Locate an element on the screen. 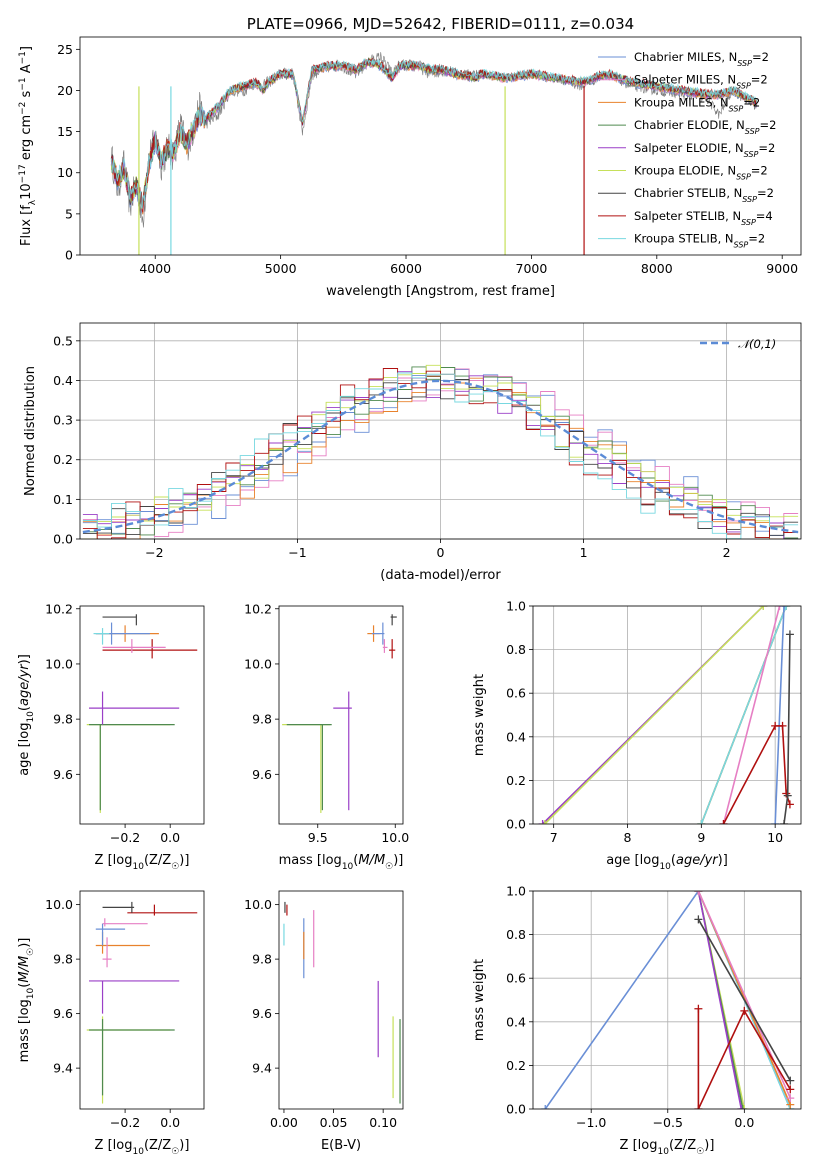  spectrum-xlabel: wavelength [Angstrom, rest frame] is located at coordinates (440, 291).